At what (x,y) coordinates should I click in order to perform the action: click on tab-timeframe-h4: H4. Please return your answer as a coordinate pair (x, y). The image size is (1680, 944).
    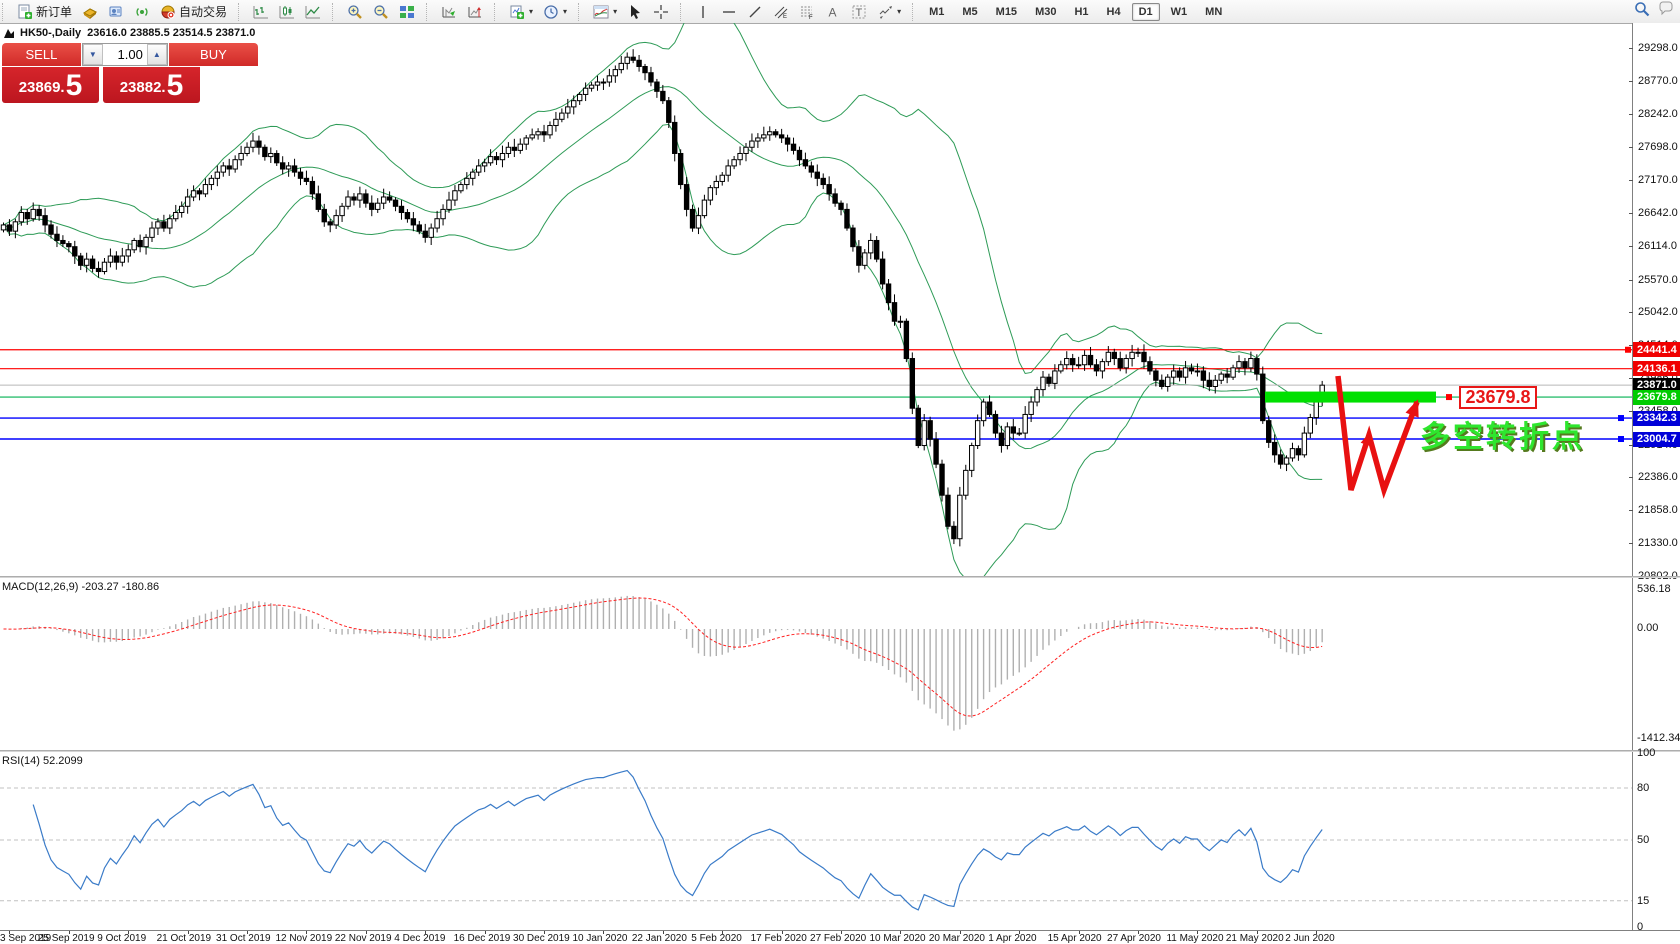
    Looking at the image, I should click on (1113, 11).